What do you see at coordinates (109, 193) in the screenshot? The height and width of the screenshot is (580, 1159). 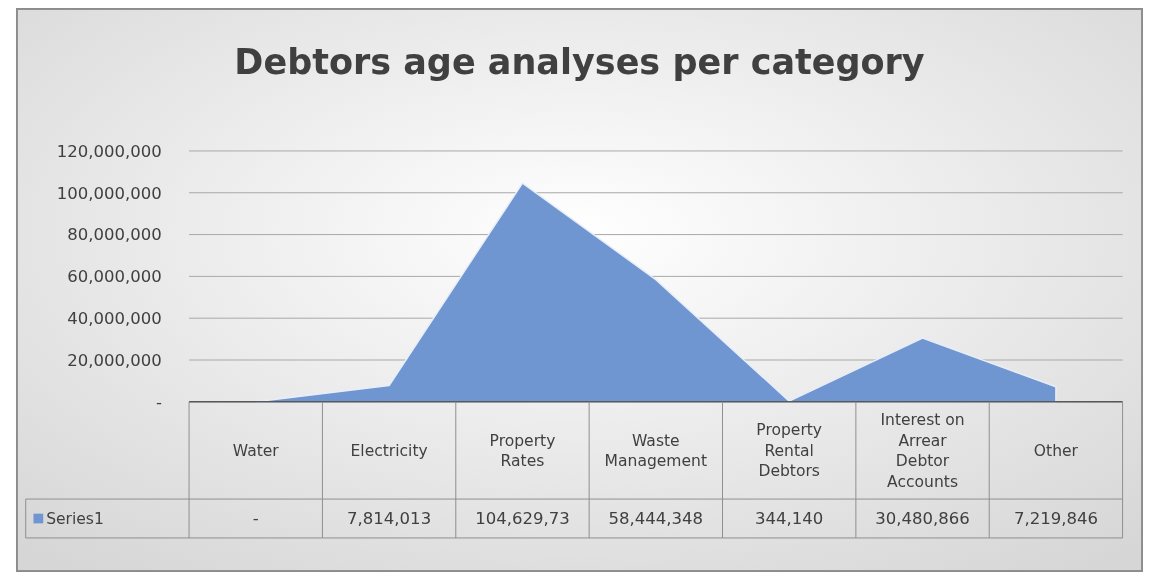 I see `y-tick-label: 100,000,000` at bounding box center [109, 193].